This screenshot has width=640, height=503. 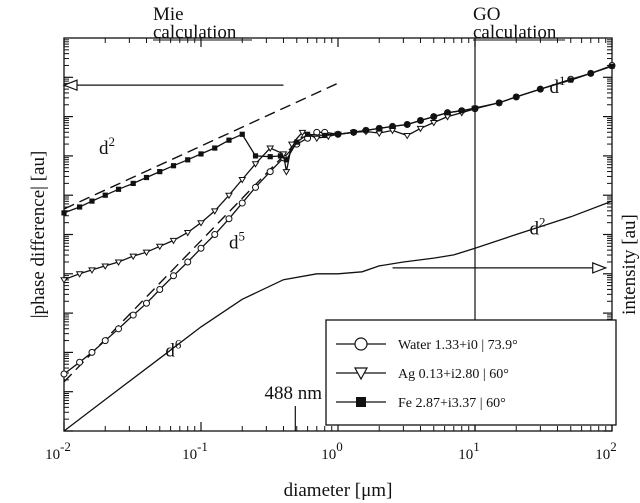 What do you see at coordinates (629, 264) in the screenshot?
I see `y-axis-label-right: intensity [au]` at bounding box center [629, 264].